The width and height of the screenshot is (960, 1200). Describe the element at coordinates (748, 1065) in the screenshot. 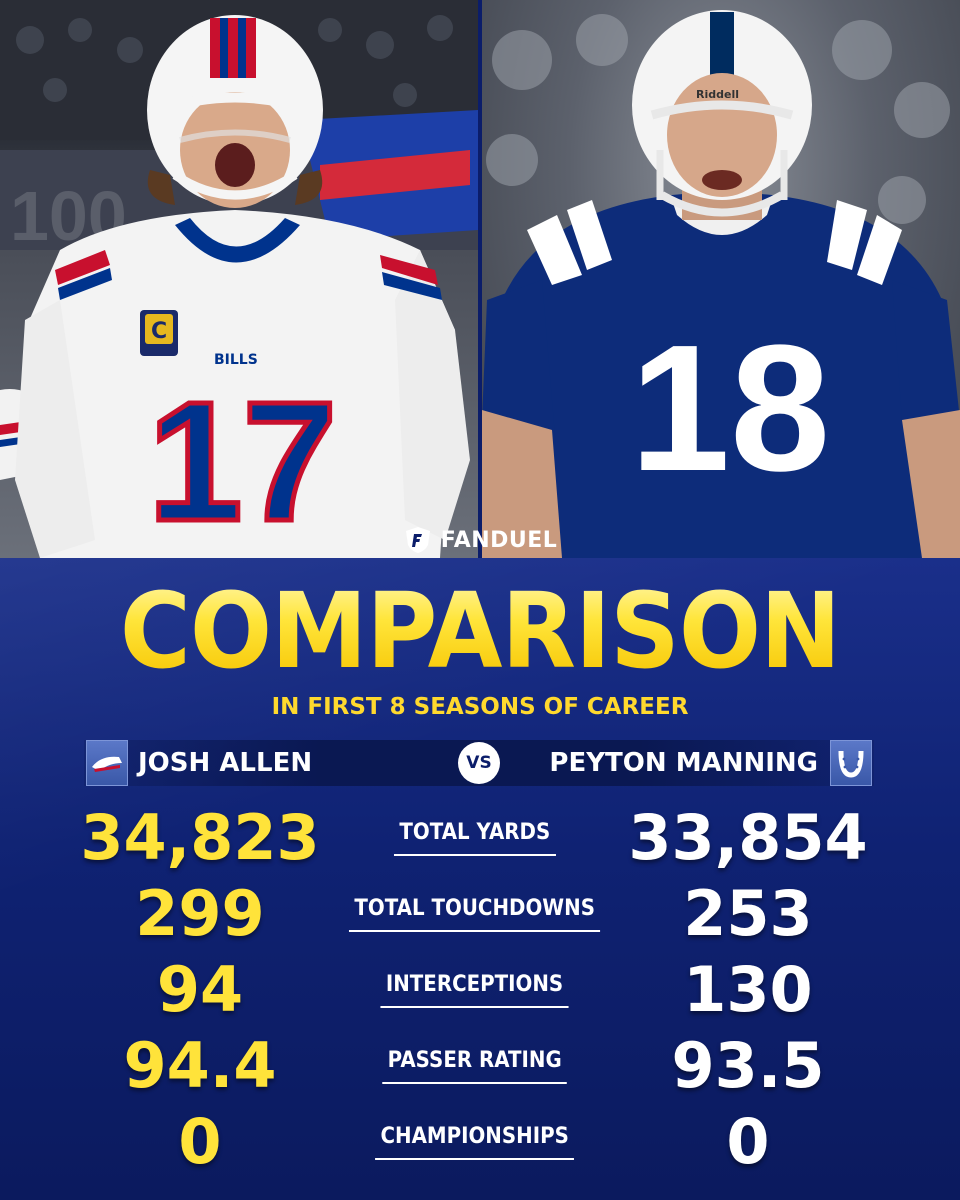

I see `stat-right-value: 93.5` at that location.